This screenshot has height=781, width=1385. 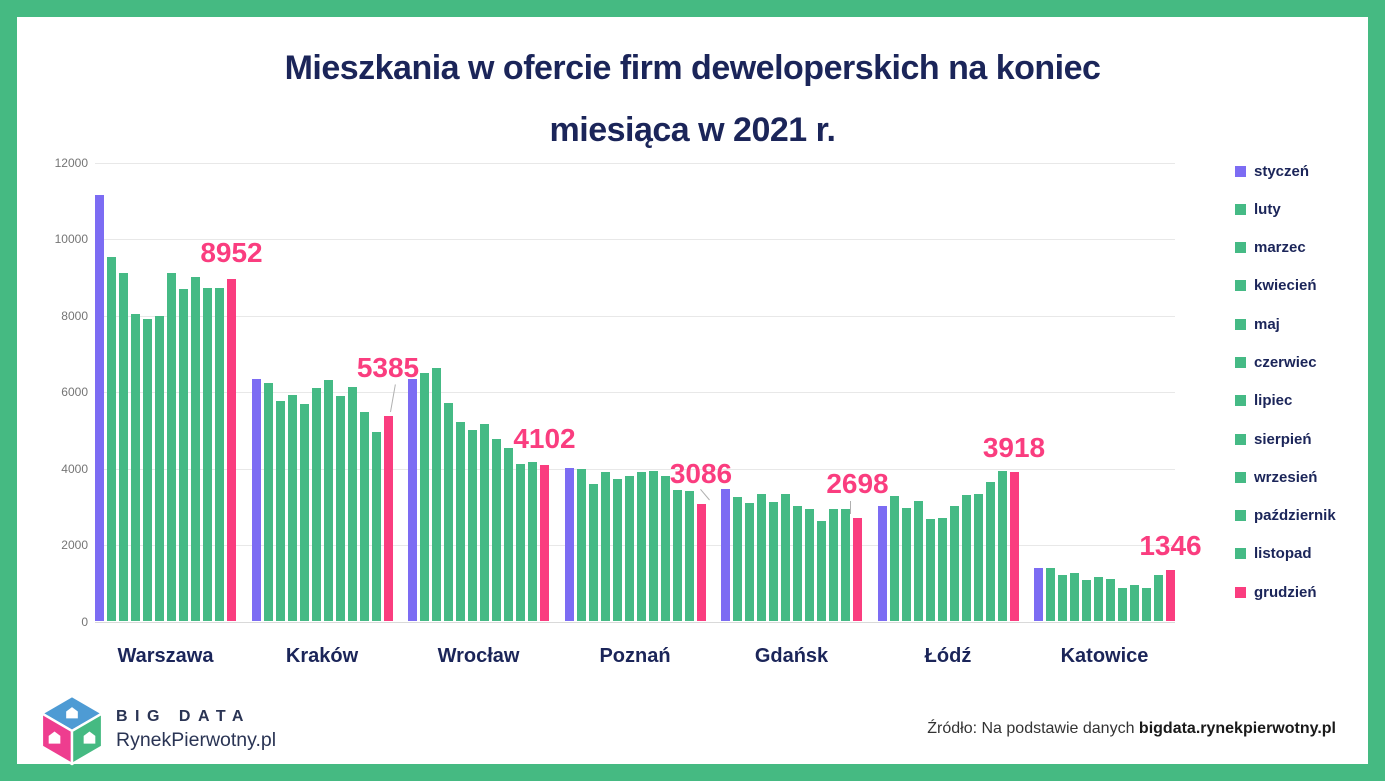 I want to click on bar-warszawa-listopad, so click(x=219, y=454).